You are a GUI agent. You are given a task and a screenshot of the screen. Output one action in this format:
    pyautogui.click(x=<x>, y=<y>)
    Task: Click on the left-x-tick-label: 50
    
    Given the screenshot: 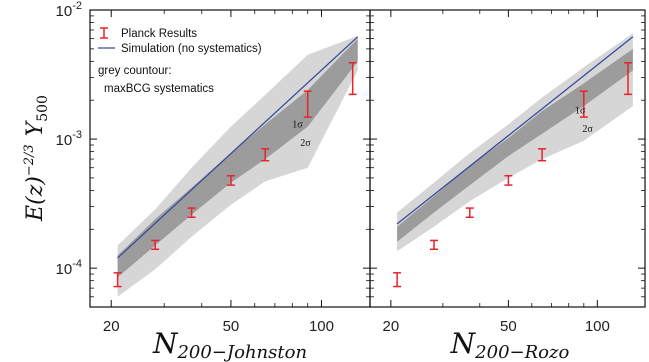 What is the action you would take?
    pyautogui.click(x=231, y=326)
    